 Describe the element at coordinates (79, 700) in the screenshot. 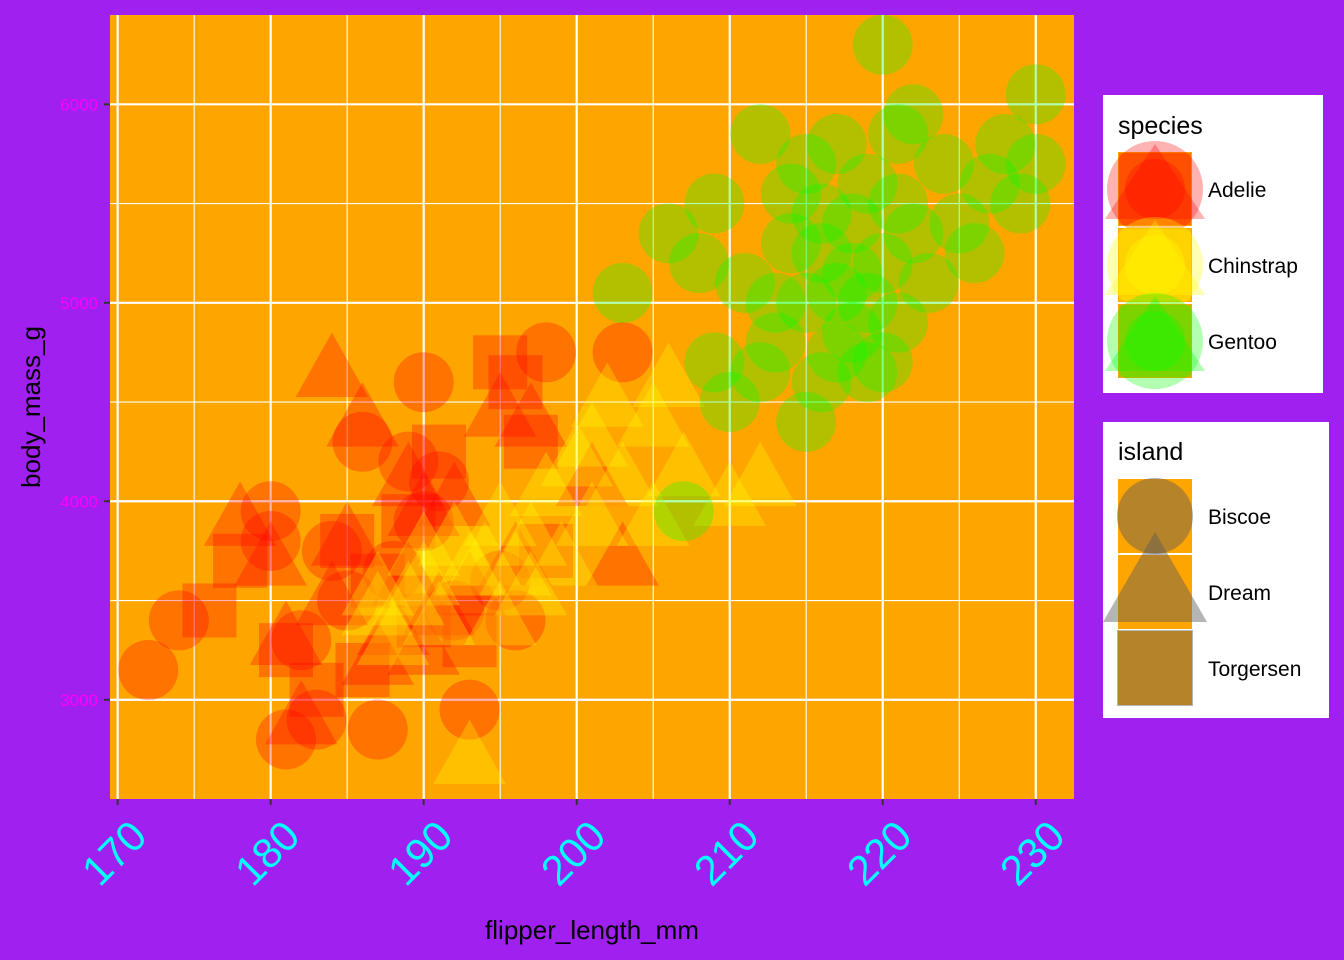

I see `y-tick-label: 3000` at that location.